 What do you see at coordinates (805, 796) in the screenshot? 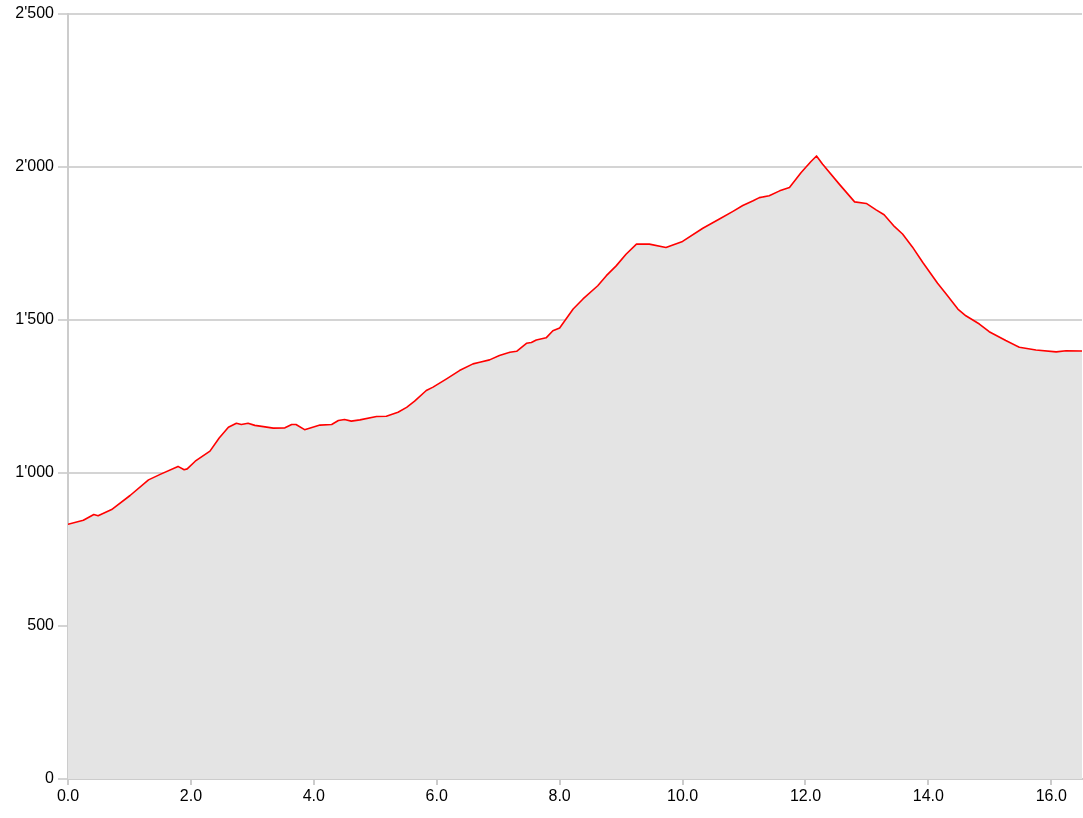
I see `x-tick-label: 12.0` at bounding box center [805, 796].